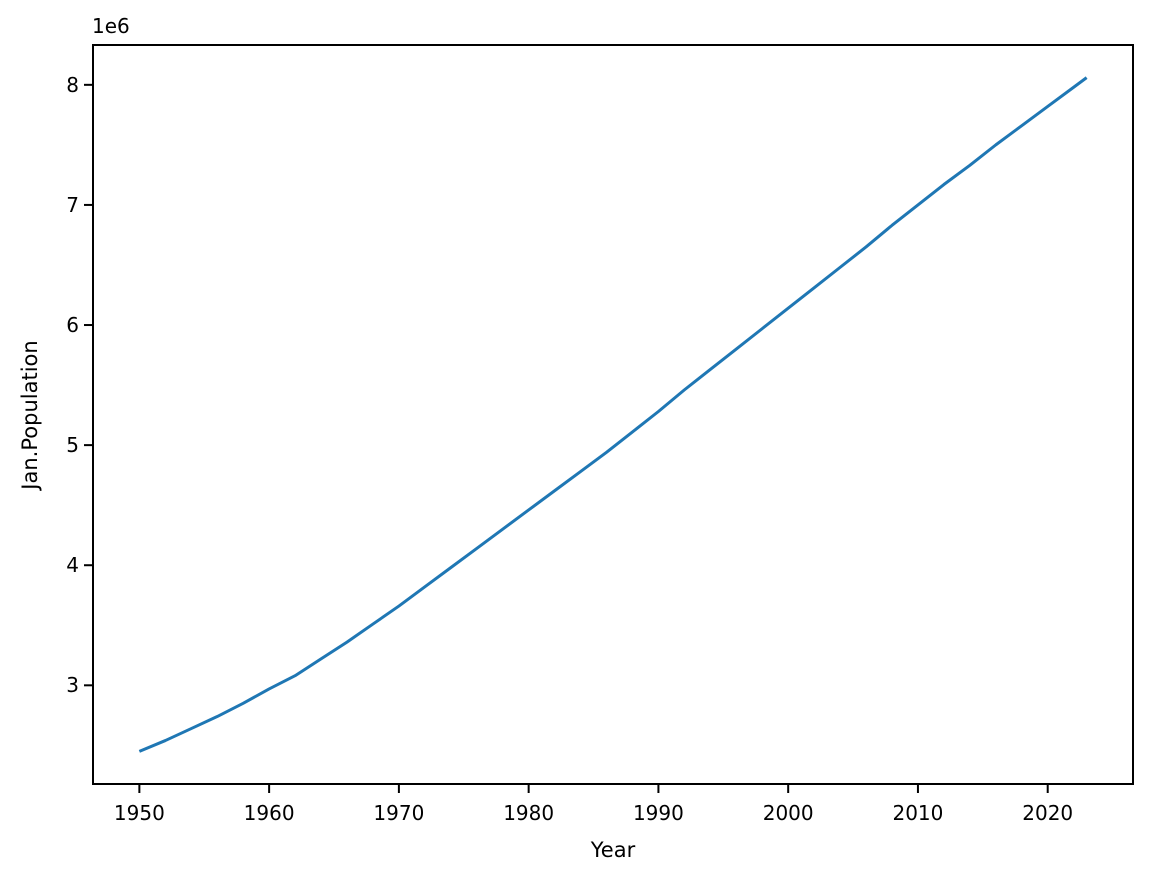  What do you see at coordinates (613, 850) in the screenshot?
I see `x-axis-label: Year` at bounding box center [613, 850].